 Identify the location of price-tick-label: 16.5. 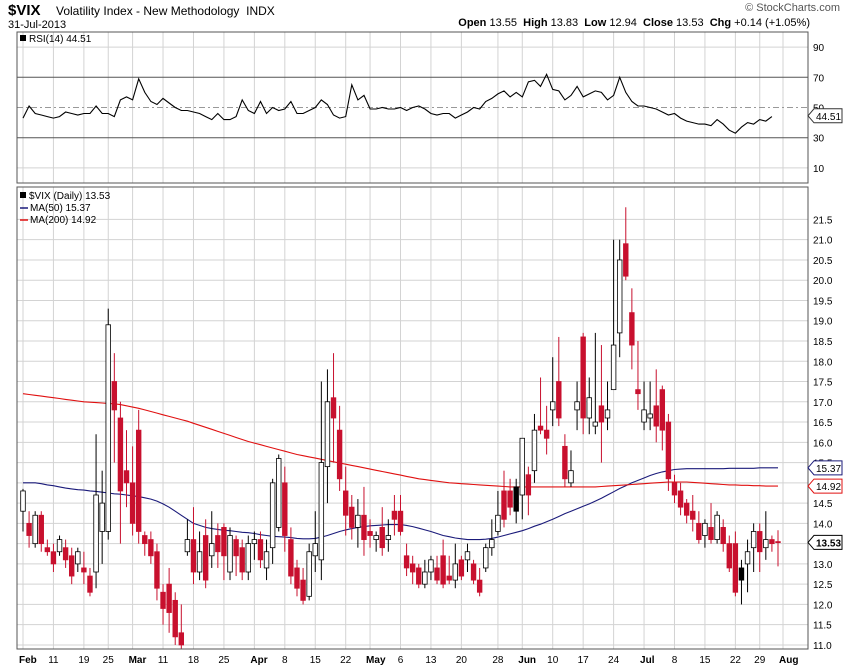
(823, 423).